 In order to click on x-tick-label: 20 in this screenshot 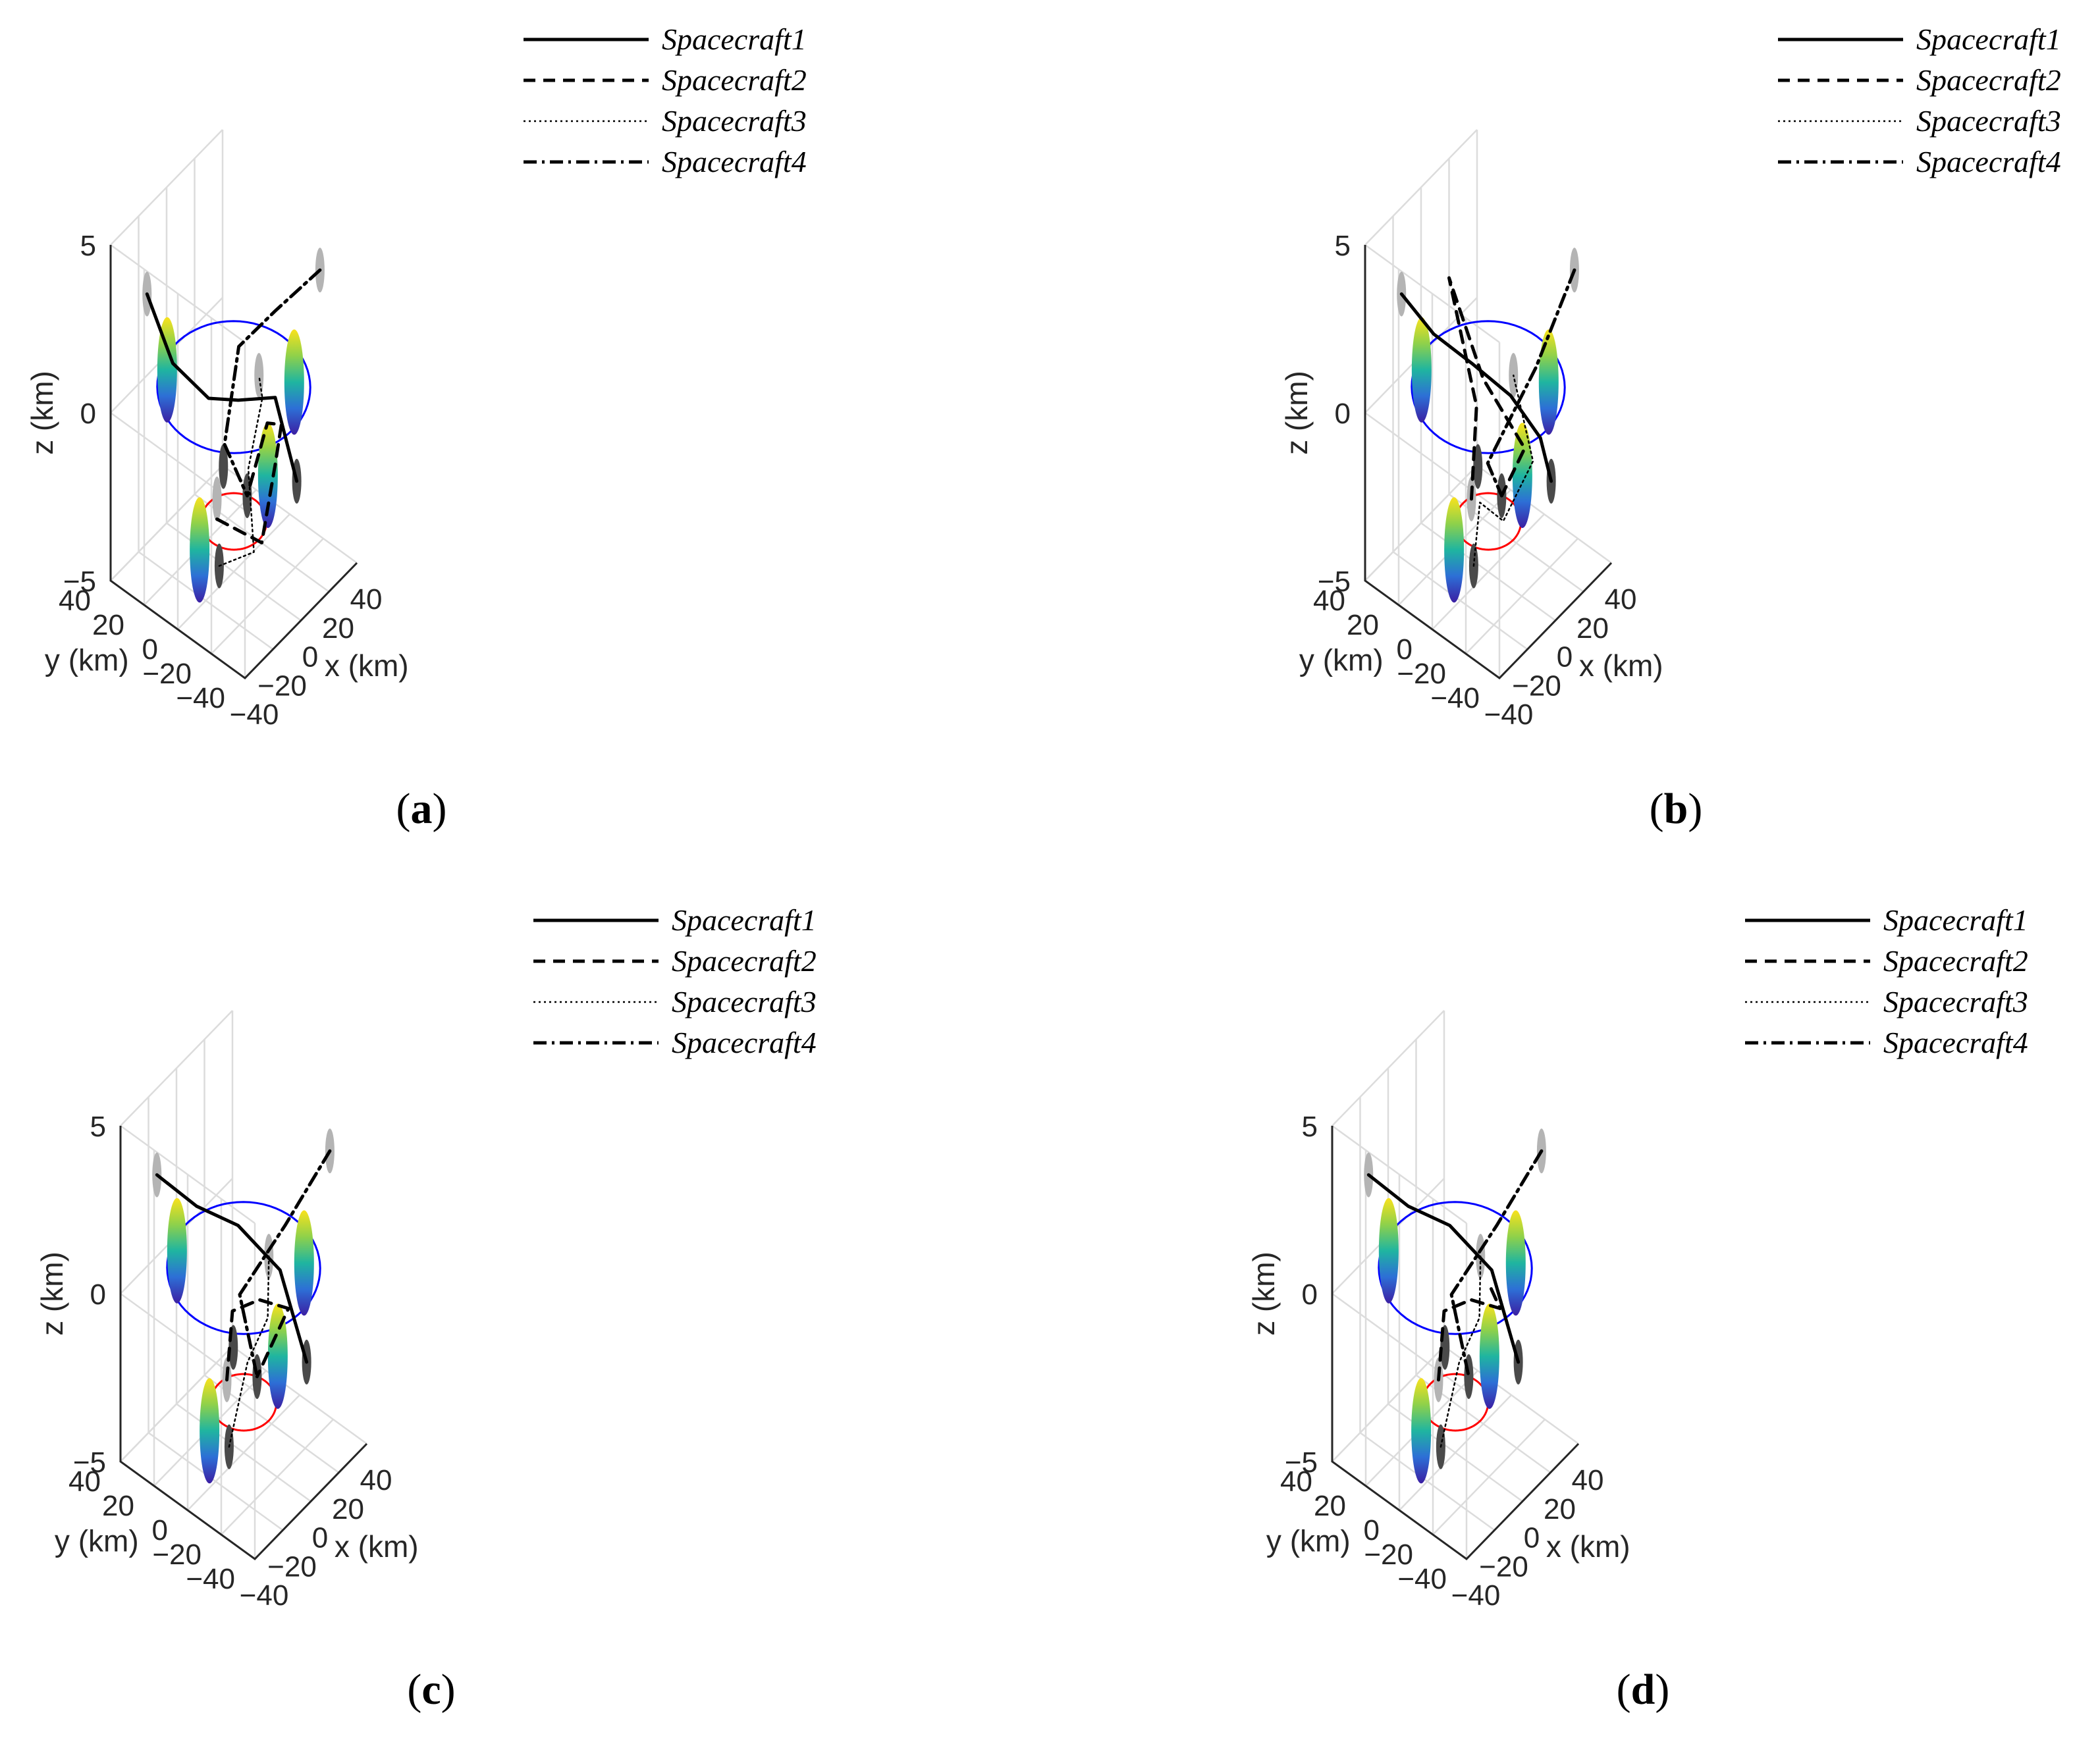, I will do `click(348, 1509)`.